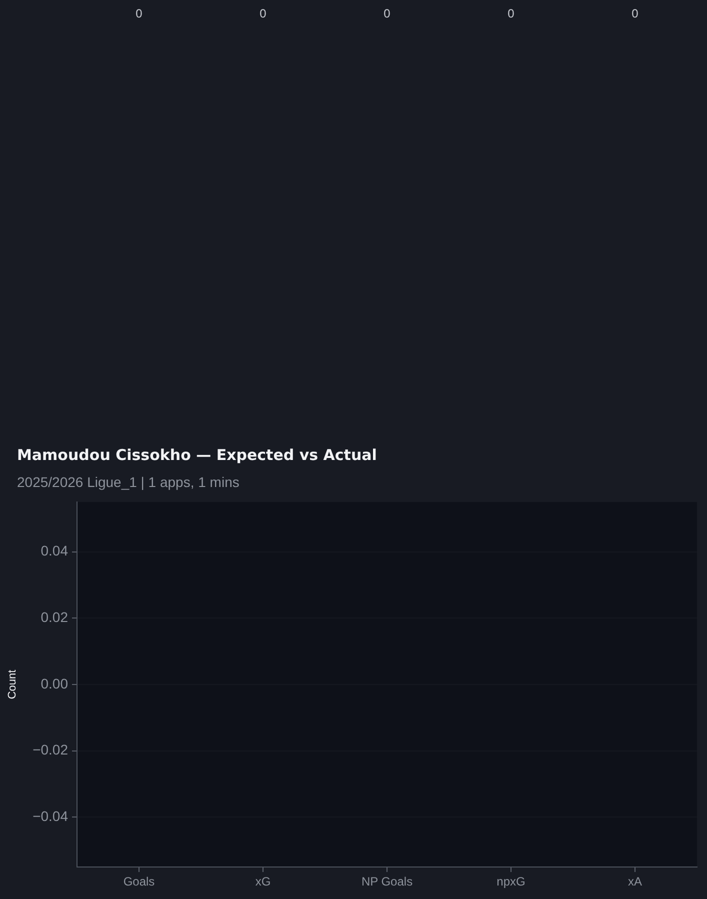 The image size is (707, 899). What do you see at coordinates (50, 816) in the screenshot?
I see `y-tick-label: −0.04` at bounding box center [50, 816].